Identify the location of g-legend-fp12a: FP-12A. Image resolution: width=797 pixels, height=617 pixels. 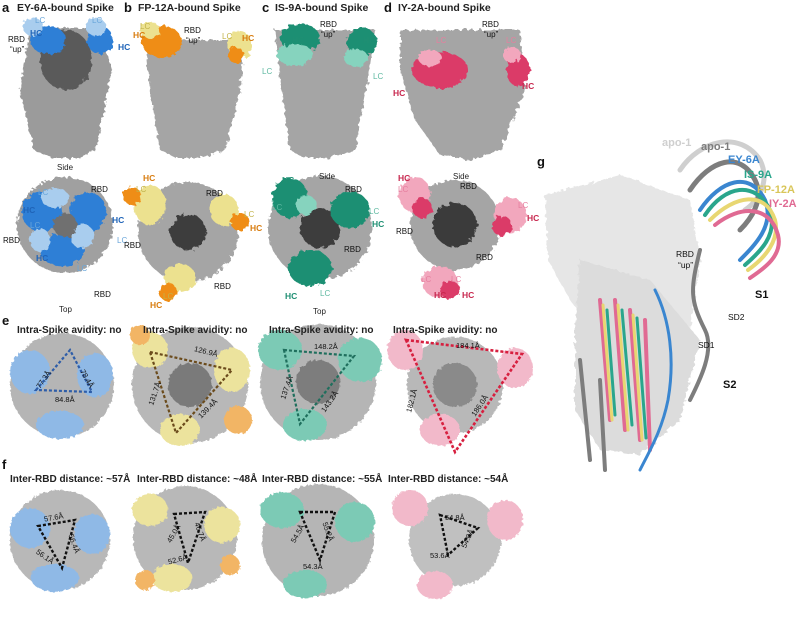
(776, 190).